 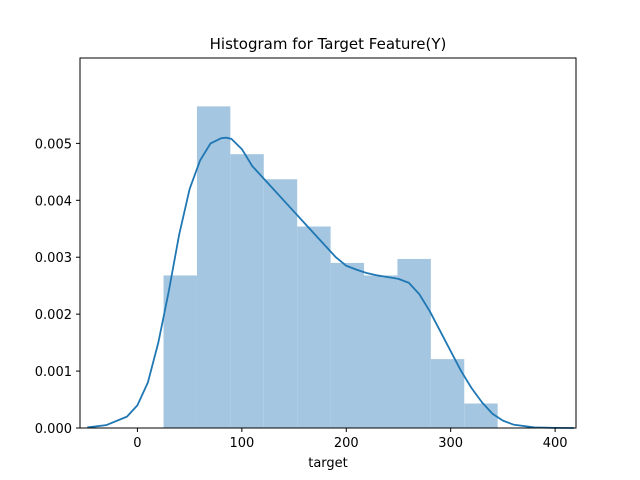 What do you see at coordinates (53, 372) in the screenshot?
I see `y-tick-label: 0.001` at bounding box center [53, 372].